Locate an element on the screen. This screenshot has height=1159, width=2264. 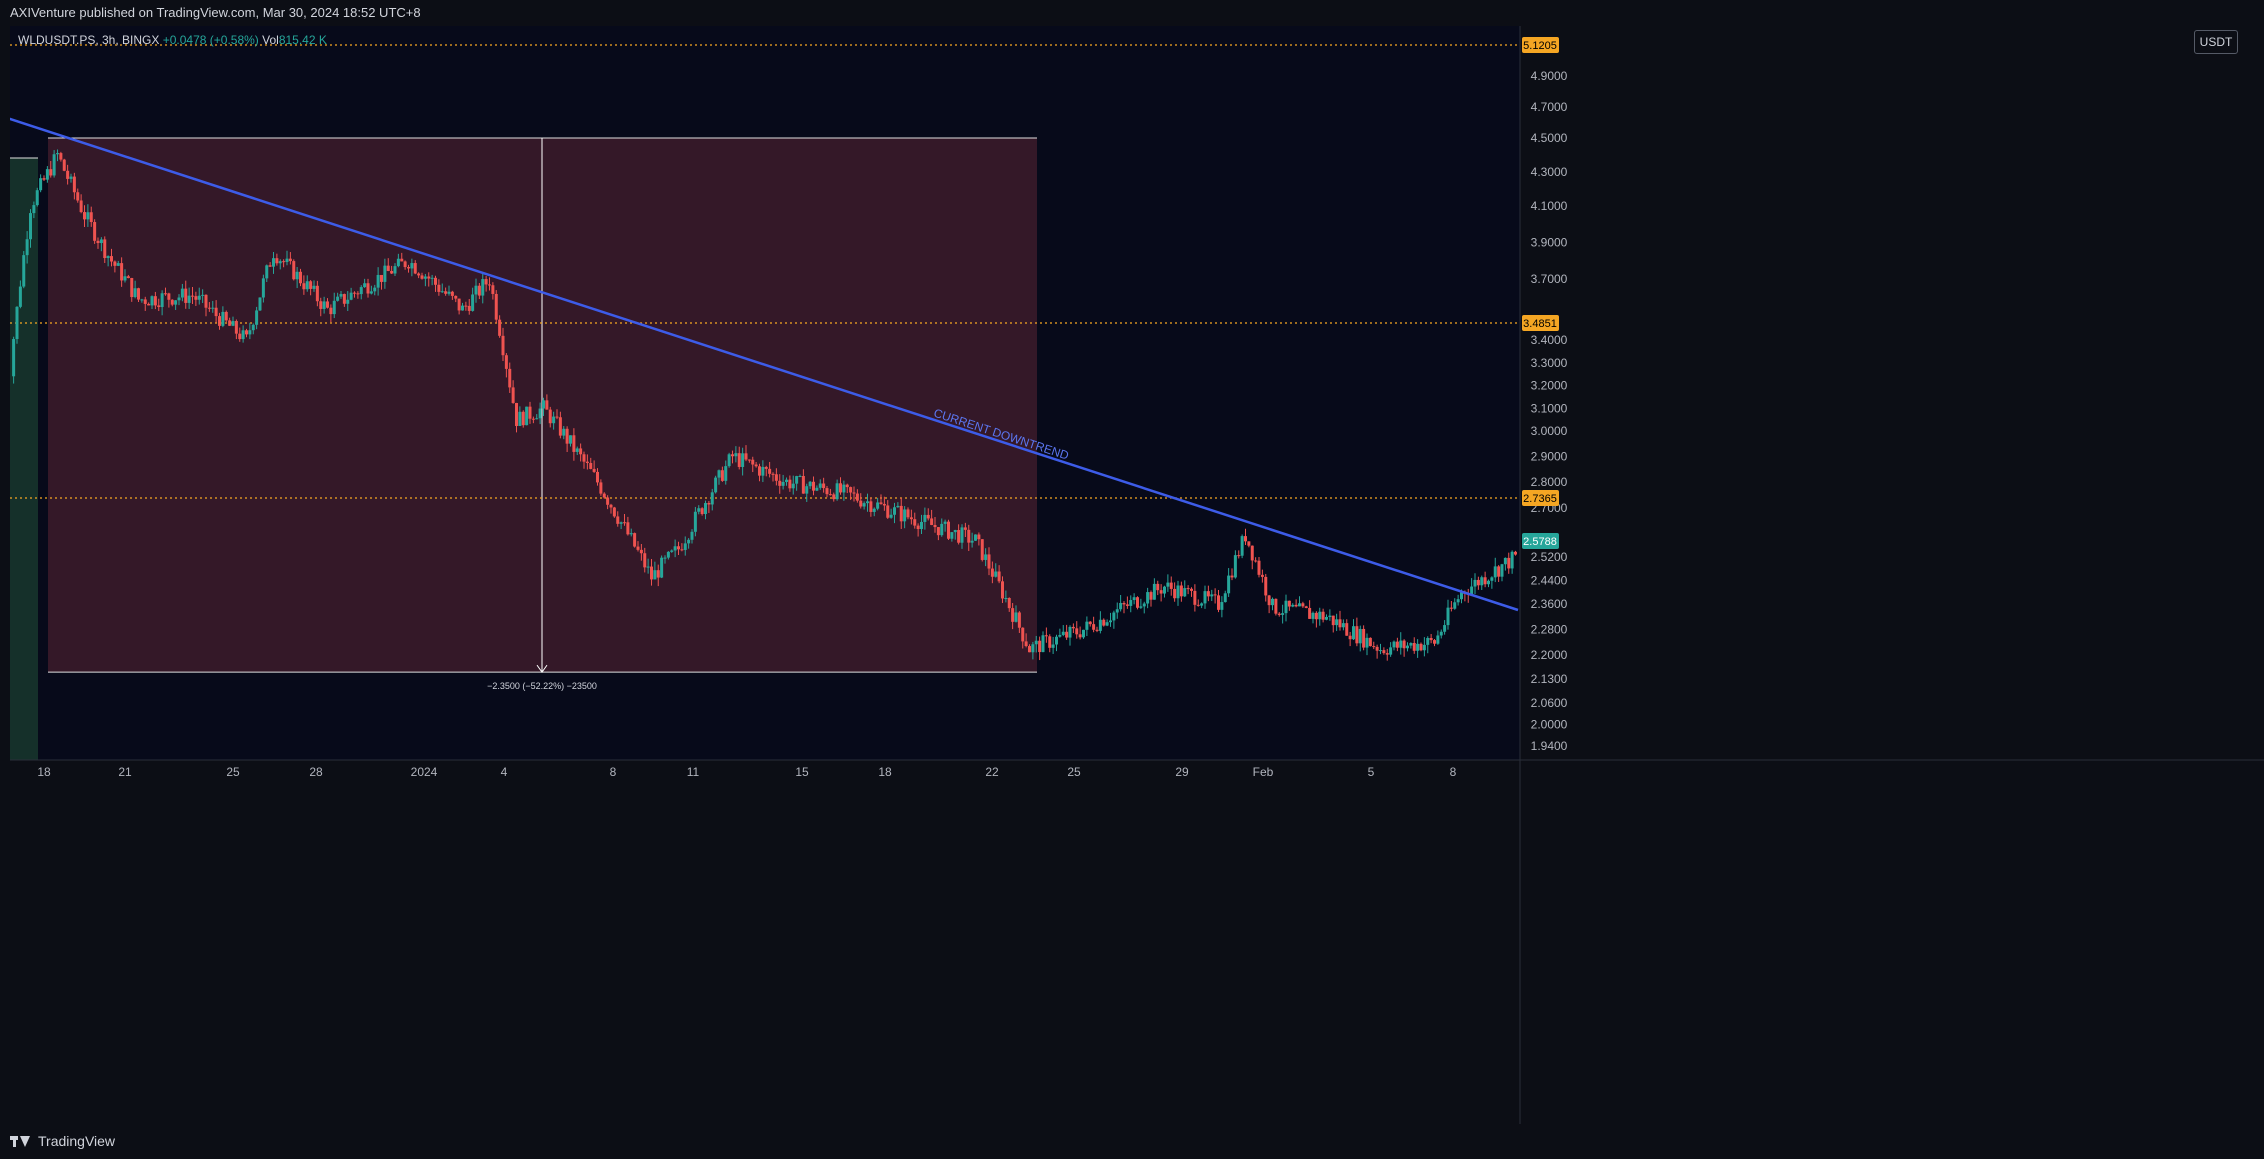
x-tick-label: 8 is located at coordinates (613, 772).